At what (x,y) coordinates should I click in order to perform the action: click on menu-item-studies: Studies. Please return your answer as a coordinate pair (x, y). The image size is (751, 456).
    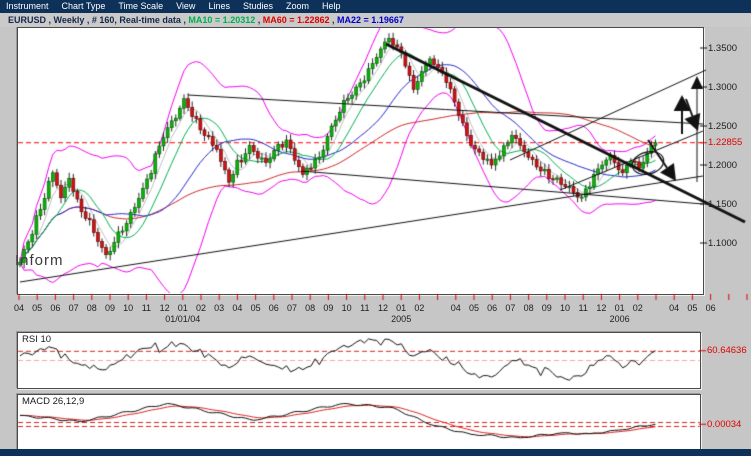
    Looking at the image, I should click on (257, 6).